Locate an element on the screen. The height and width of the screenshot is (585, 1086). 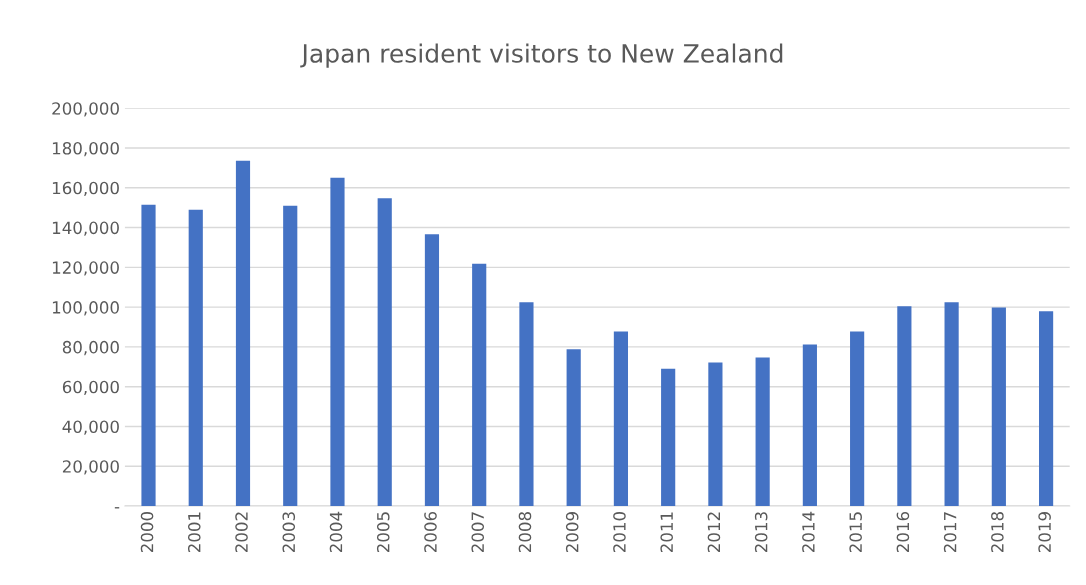
chart-title: Japan resident visitors to New Zealand is located at coordinates (541, 55).